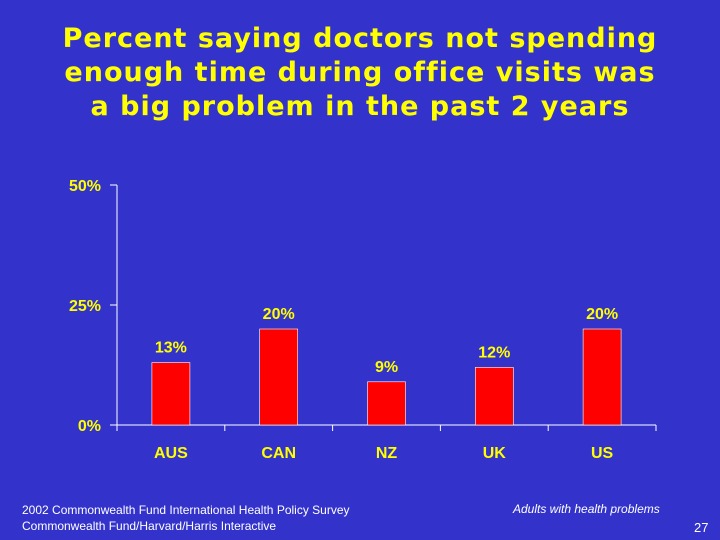 The height and width of the screenshot is (540, 720). I want to click on chart-bars, so click(386, 377).